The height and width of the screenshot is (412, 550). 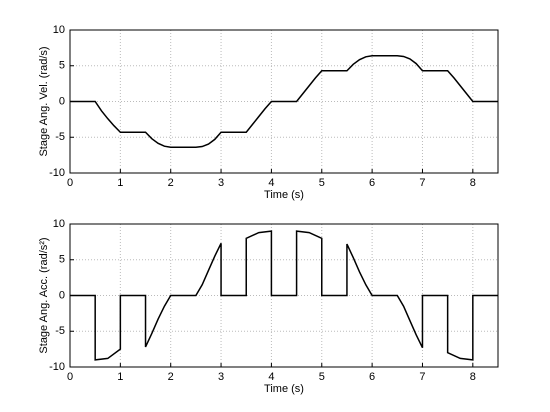 What do you see at coordinates (44, 295) in the screenshot?
I see `y-axis-label: Stage Ang. Acc. (rad/s²)` at bounding box center [44, 295].